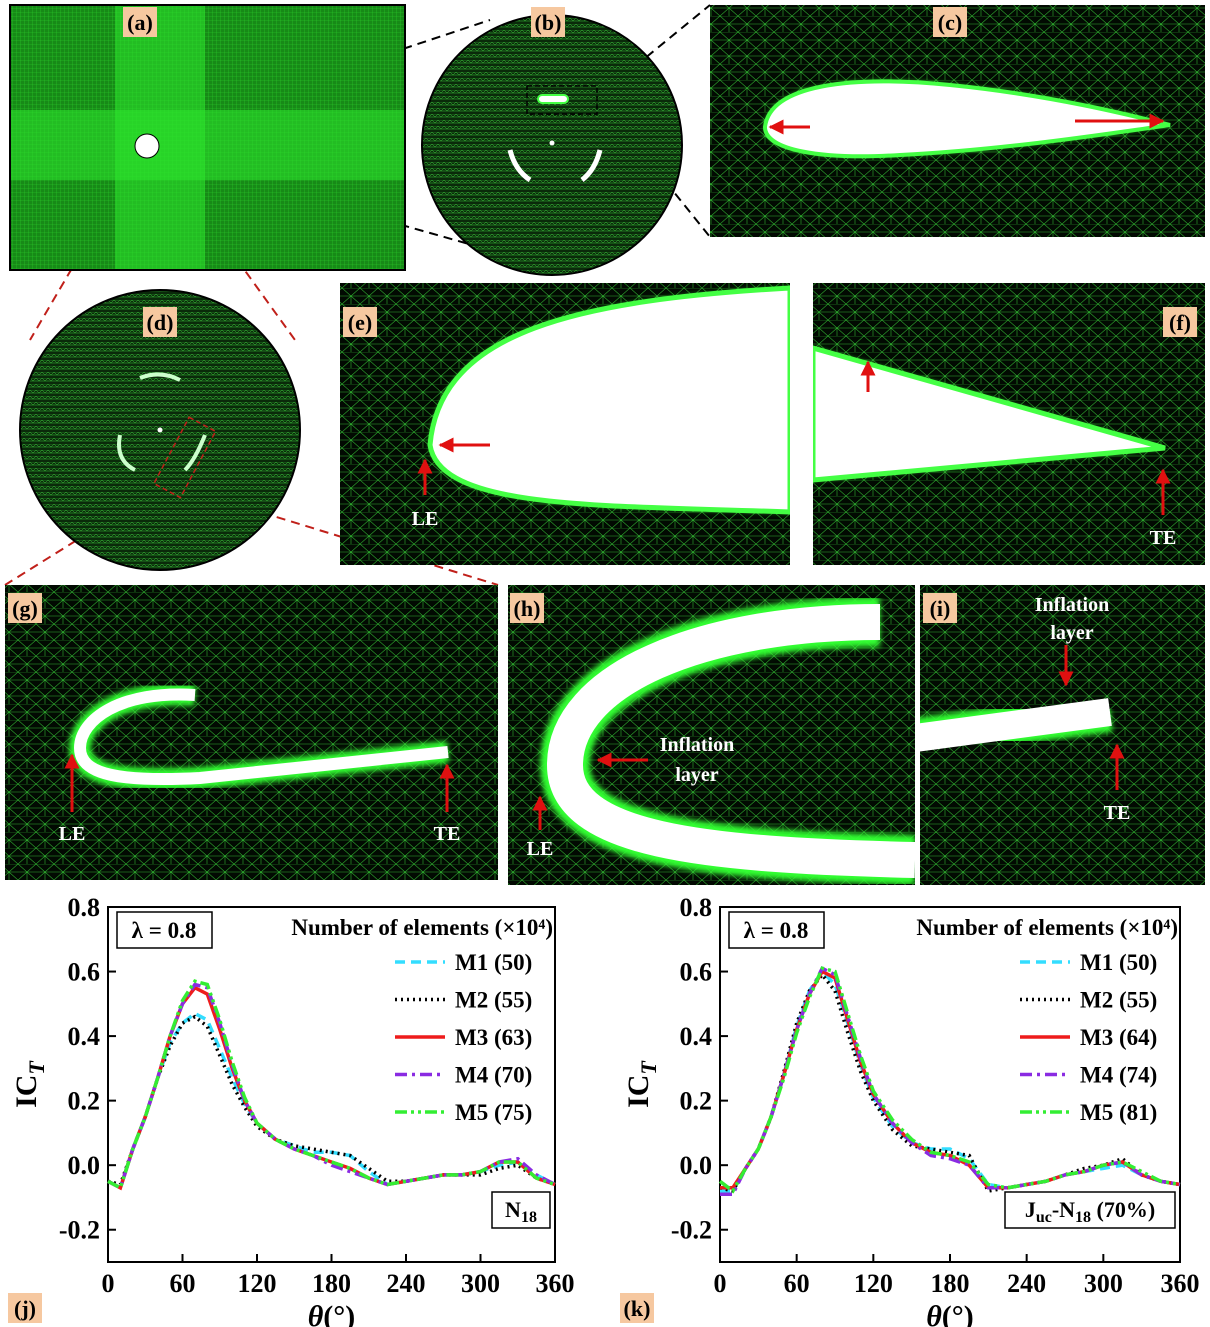 The height and width of the screenshot is (1327, 1210). I want to click on panel-label: (c), so click(950, 22).